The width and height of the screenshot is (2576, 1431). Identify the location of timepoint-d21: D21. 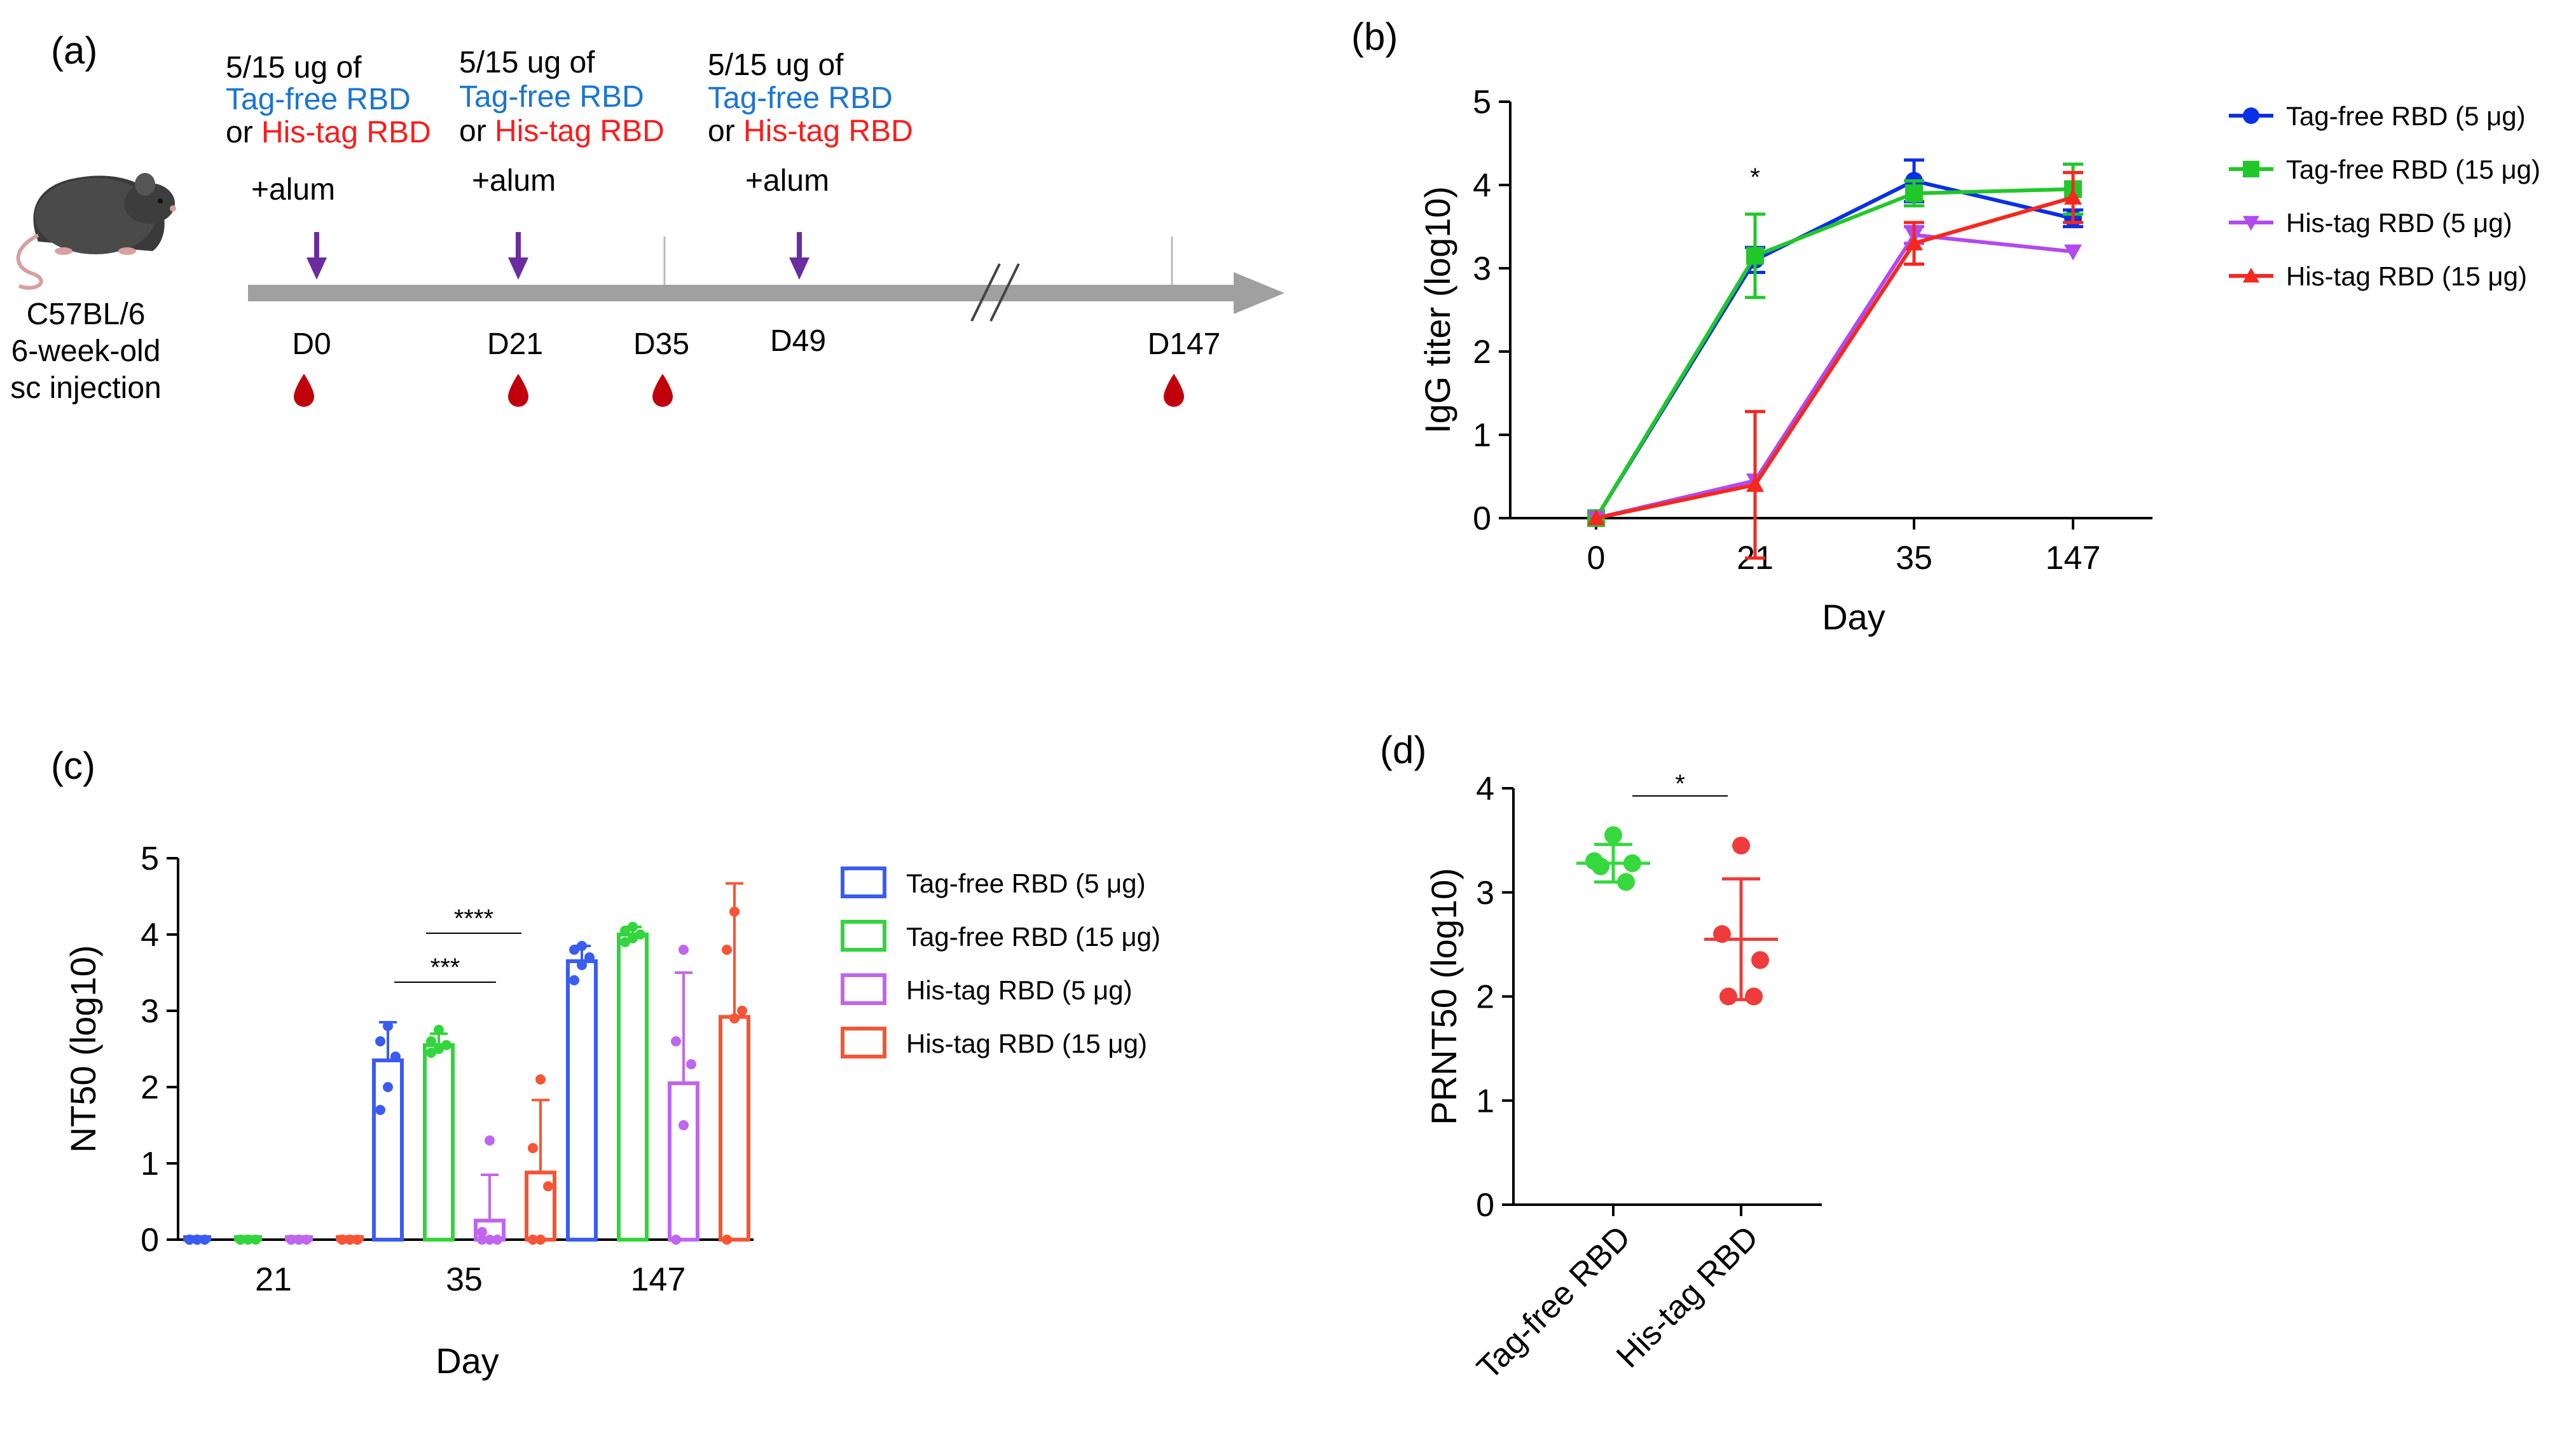
(515, 344).